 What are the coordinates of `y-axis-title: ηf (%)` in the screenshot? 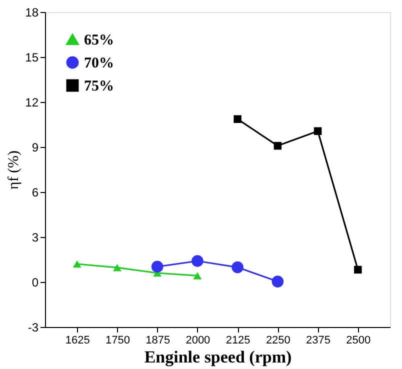 It's located at (14, 170).